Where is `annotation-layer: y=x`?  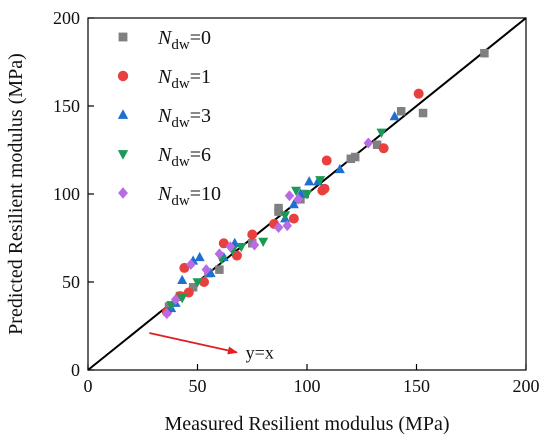 annotation-layer: y=x is located at coordinates (211, 347).